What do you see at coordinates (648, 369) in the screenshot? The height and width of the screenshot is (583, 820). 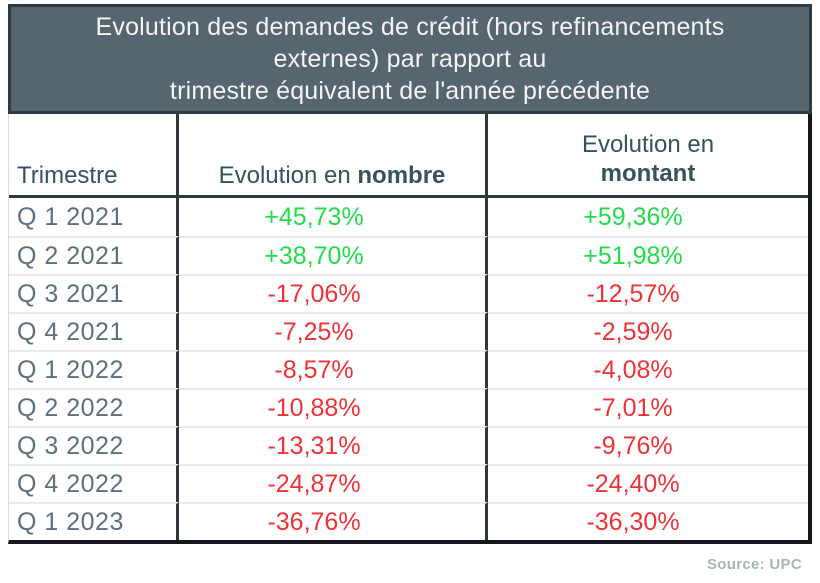 I see `montant-value: -4,08%` at bounding box center [648, 369].